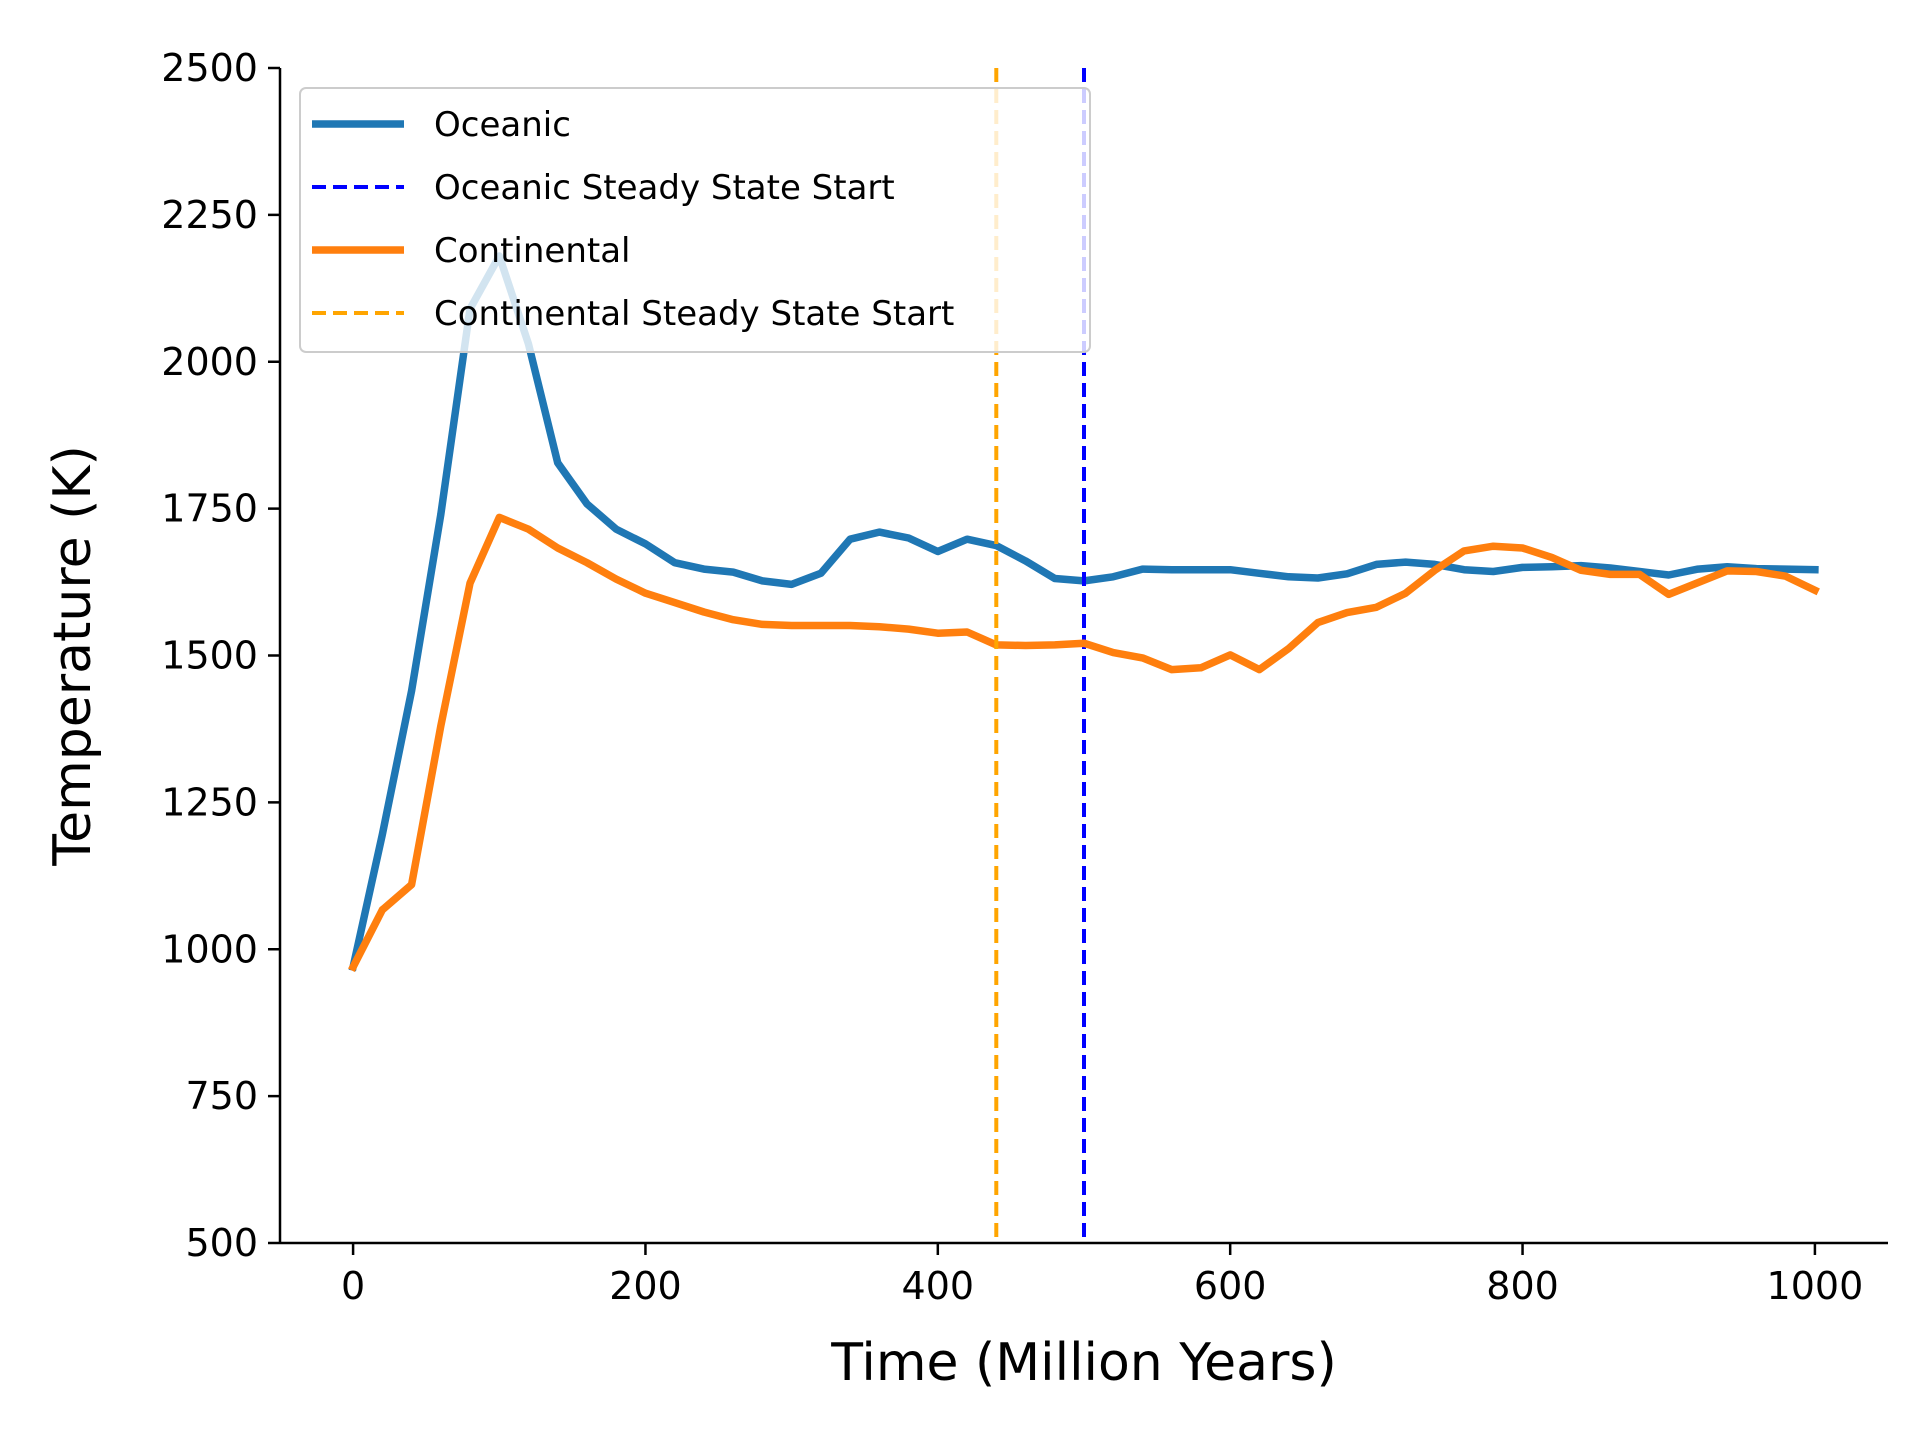 This screenshot has height=1440, width=1920. Describe the element at coordinates (73, 656) in the screenshot. I see `y-axis-title: Temperature (K)` at that location.